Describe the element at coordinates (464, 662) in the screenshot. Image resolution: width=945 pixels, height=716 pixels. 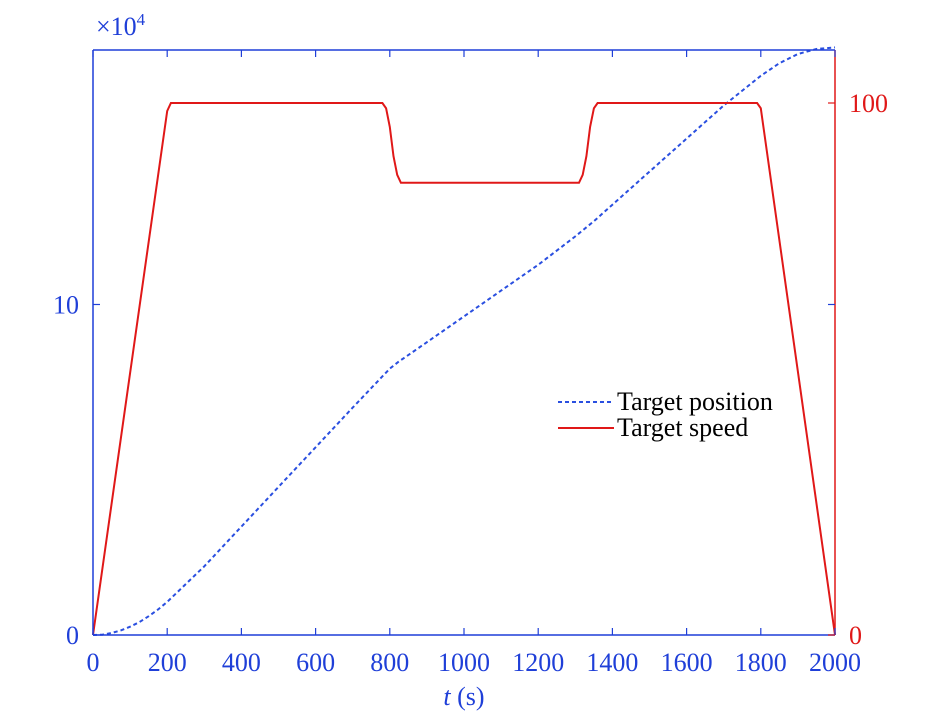
I see `x-tick-label: 1000` at that location.